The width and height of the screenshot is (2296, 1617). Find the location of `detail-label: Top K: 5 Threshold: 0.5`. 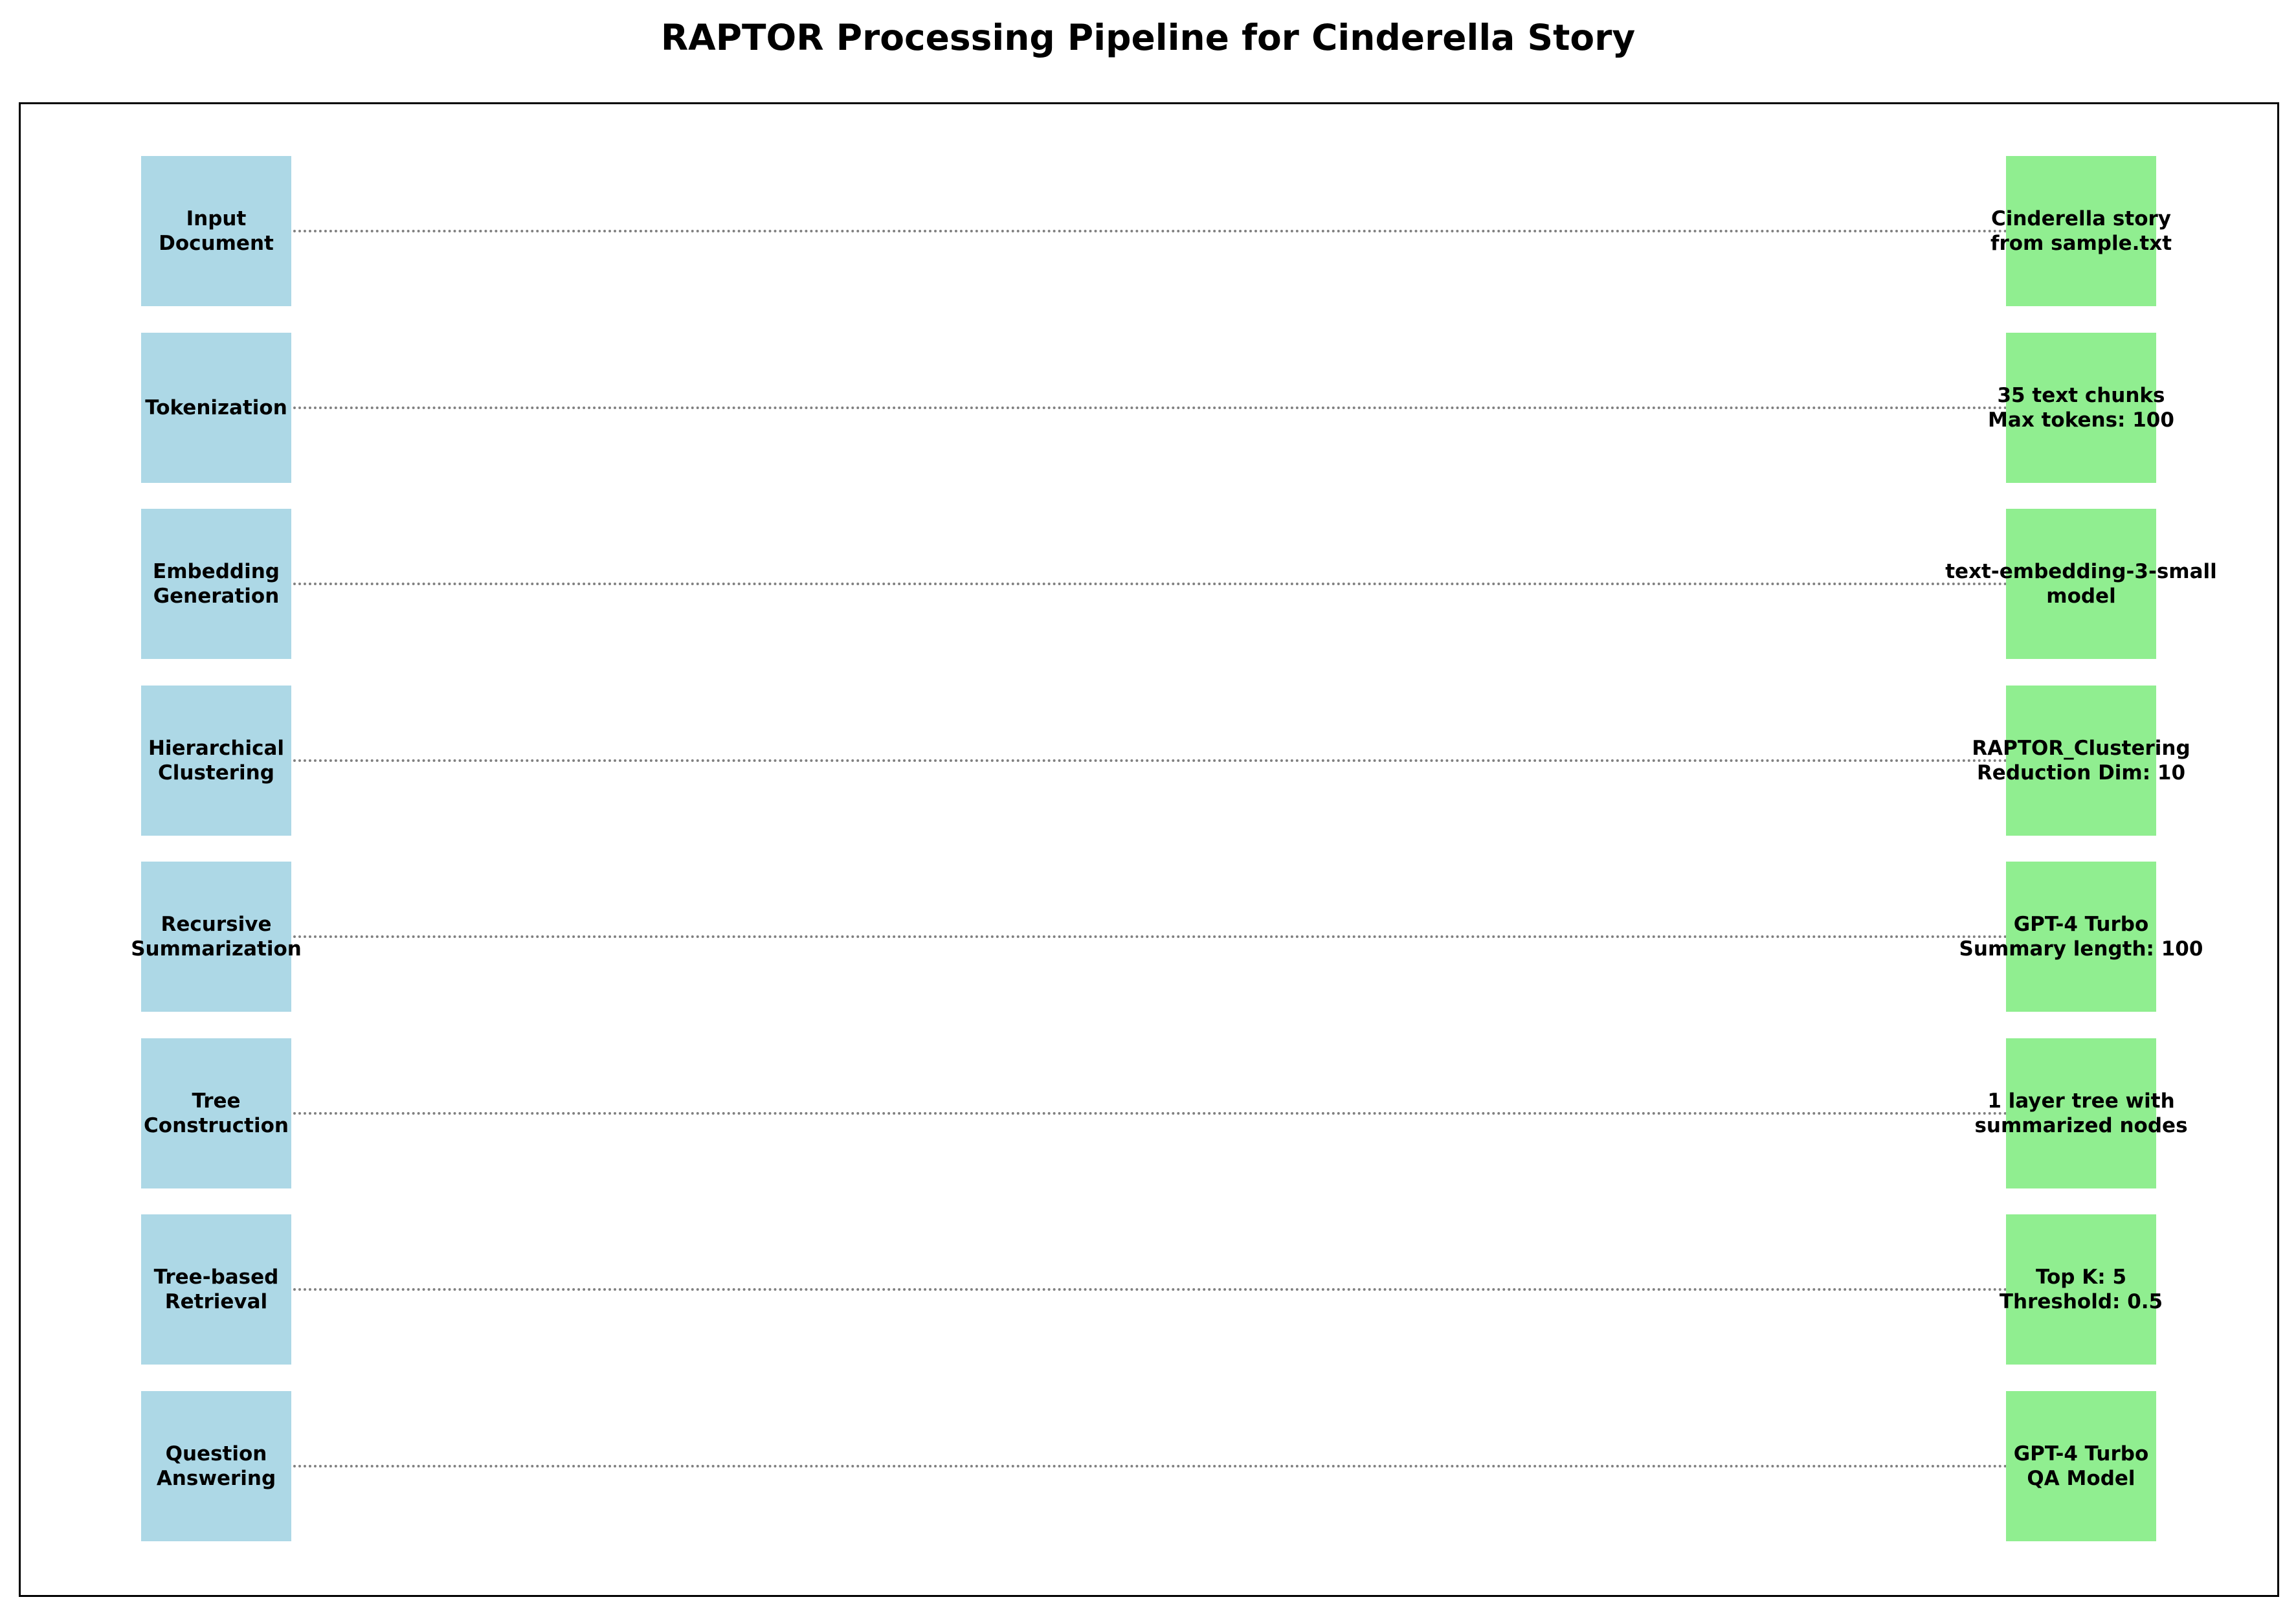

detail-label: Top K: 5 Threshold: 0.5 is located at coordinates (2081, 1289).